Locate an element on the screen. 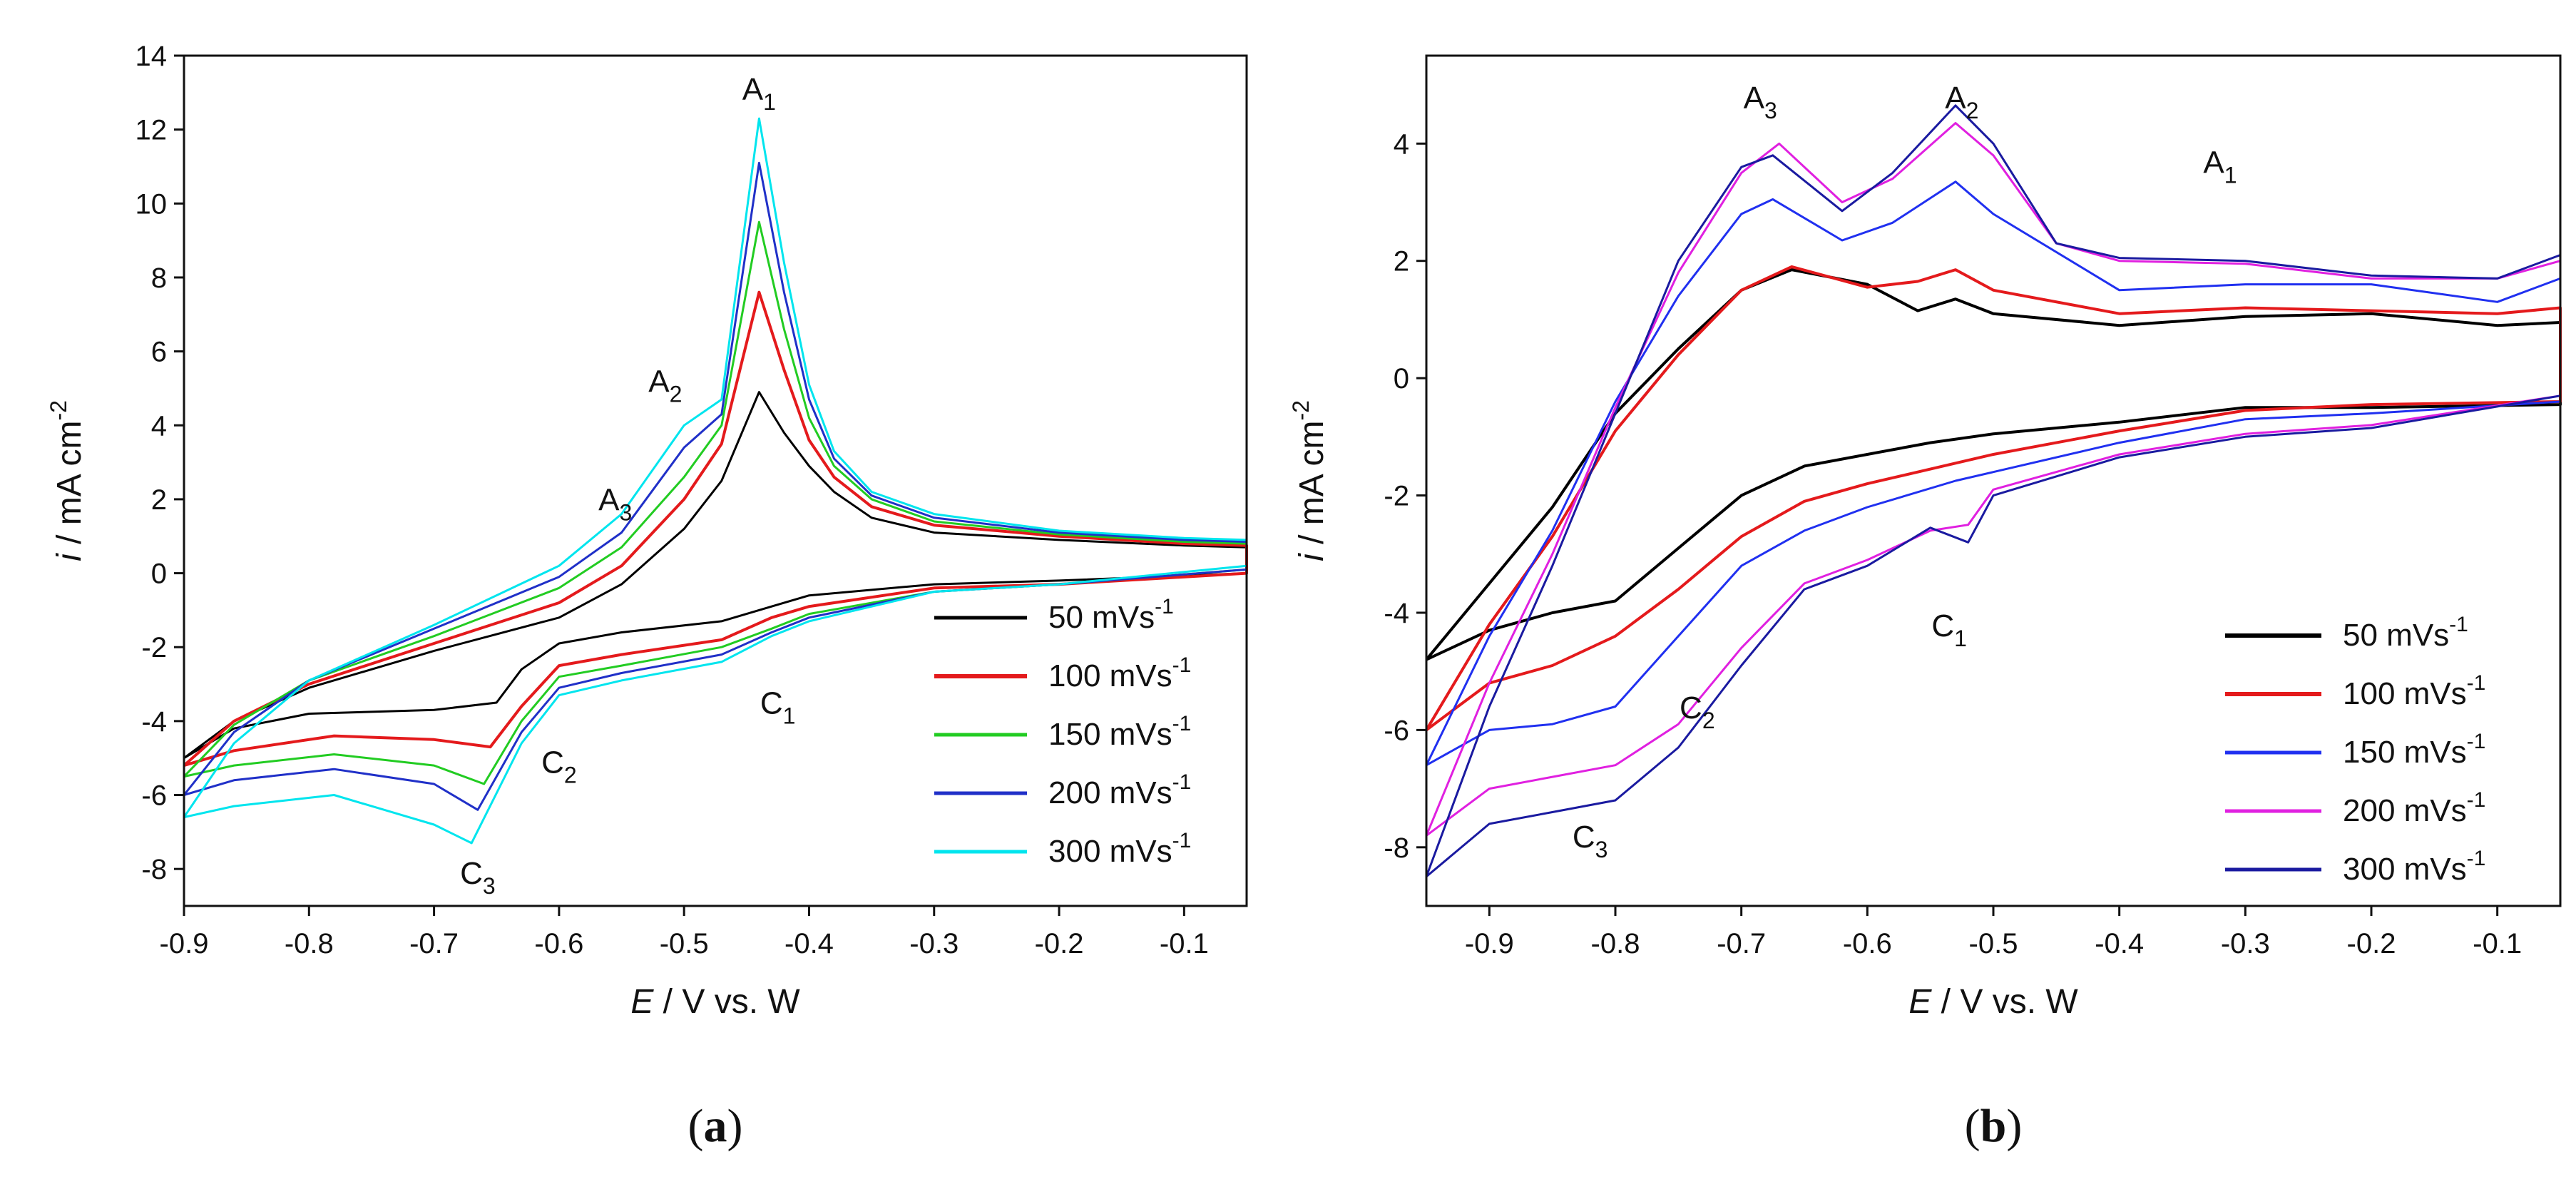 The width and height of the screenshot is (2576, 1177). panel-a-legend-label: 300 mVs-1 is located at coordinates (1120, 849).